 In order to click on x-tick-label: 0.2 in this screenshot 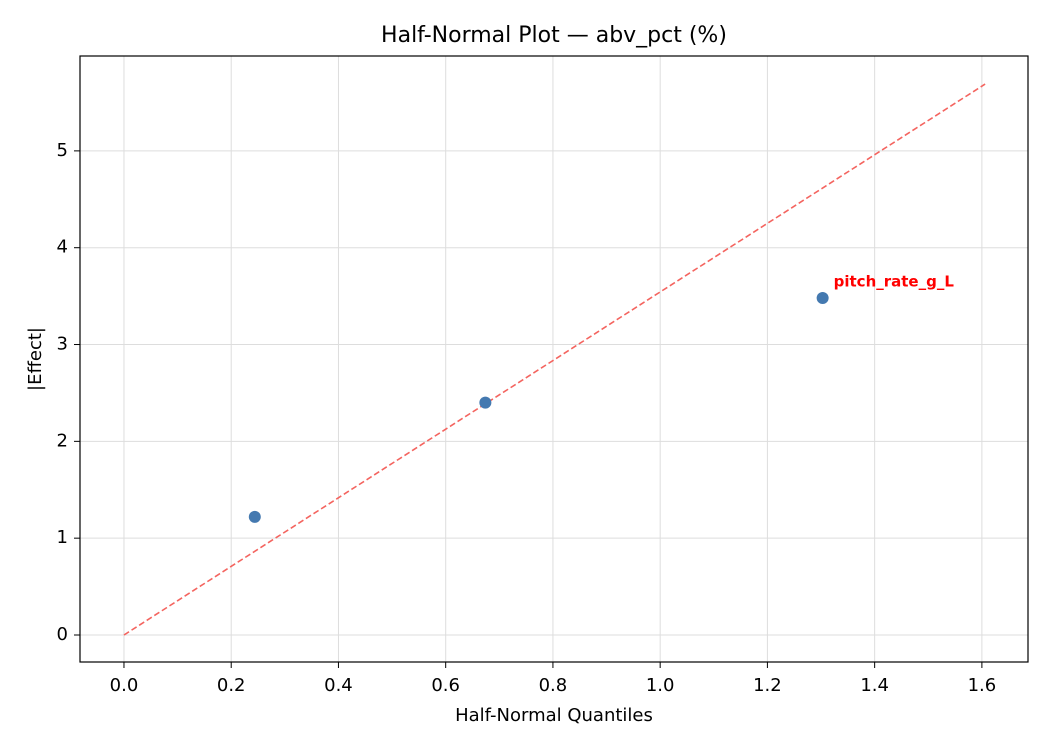, I will do `click(231, 685)`.